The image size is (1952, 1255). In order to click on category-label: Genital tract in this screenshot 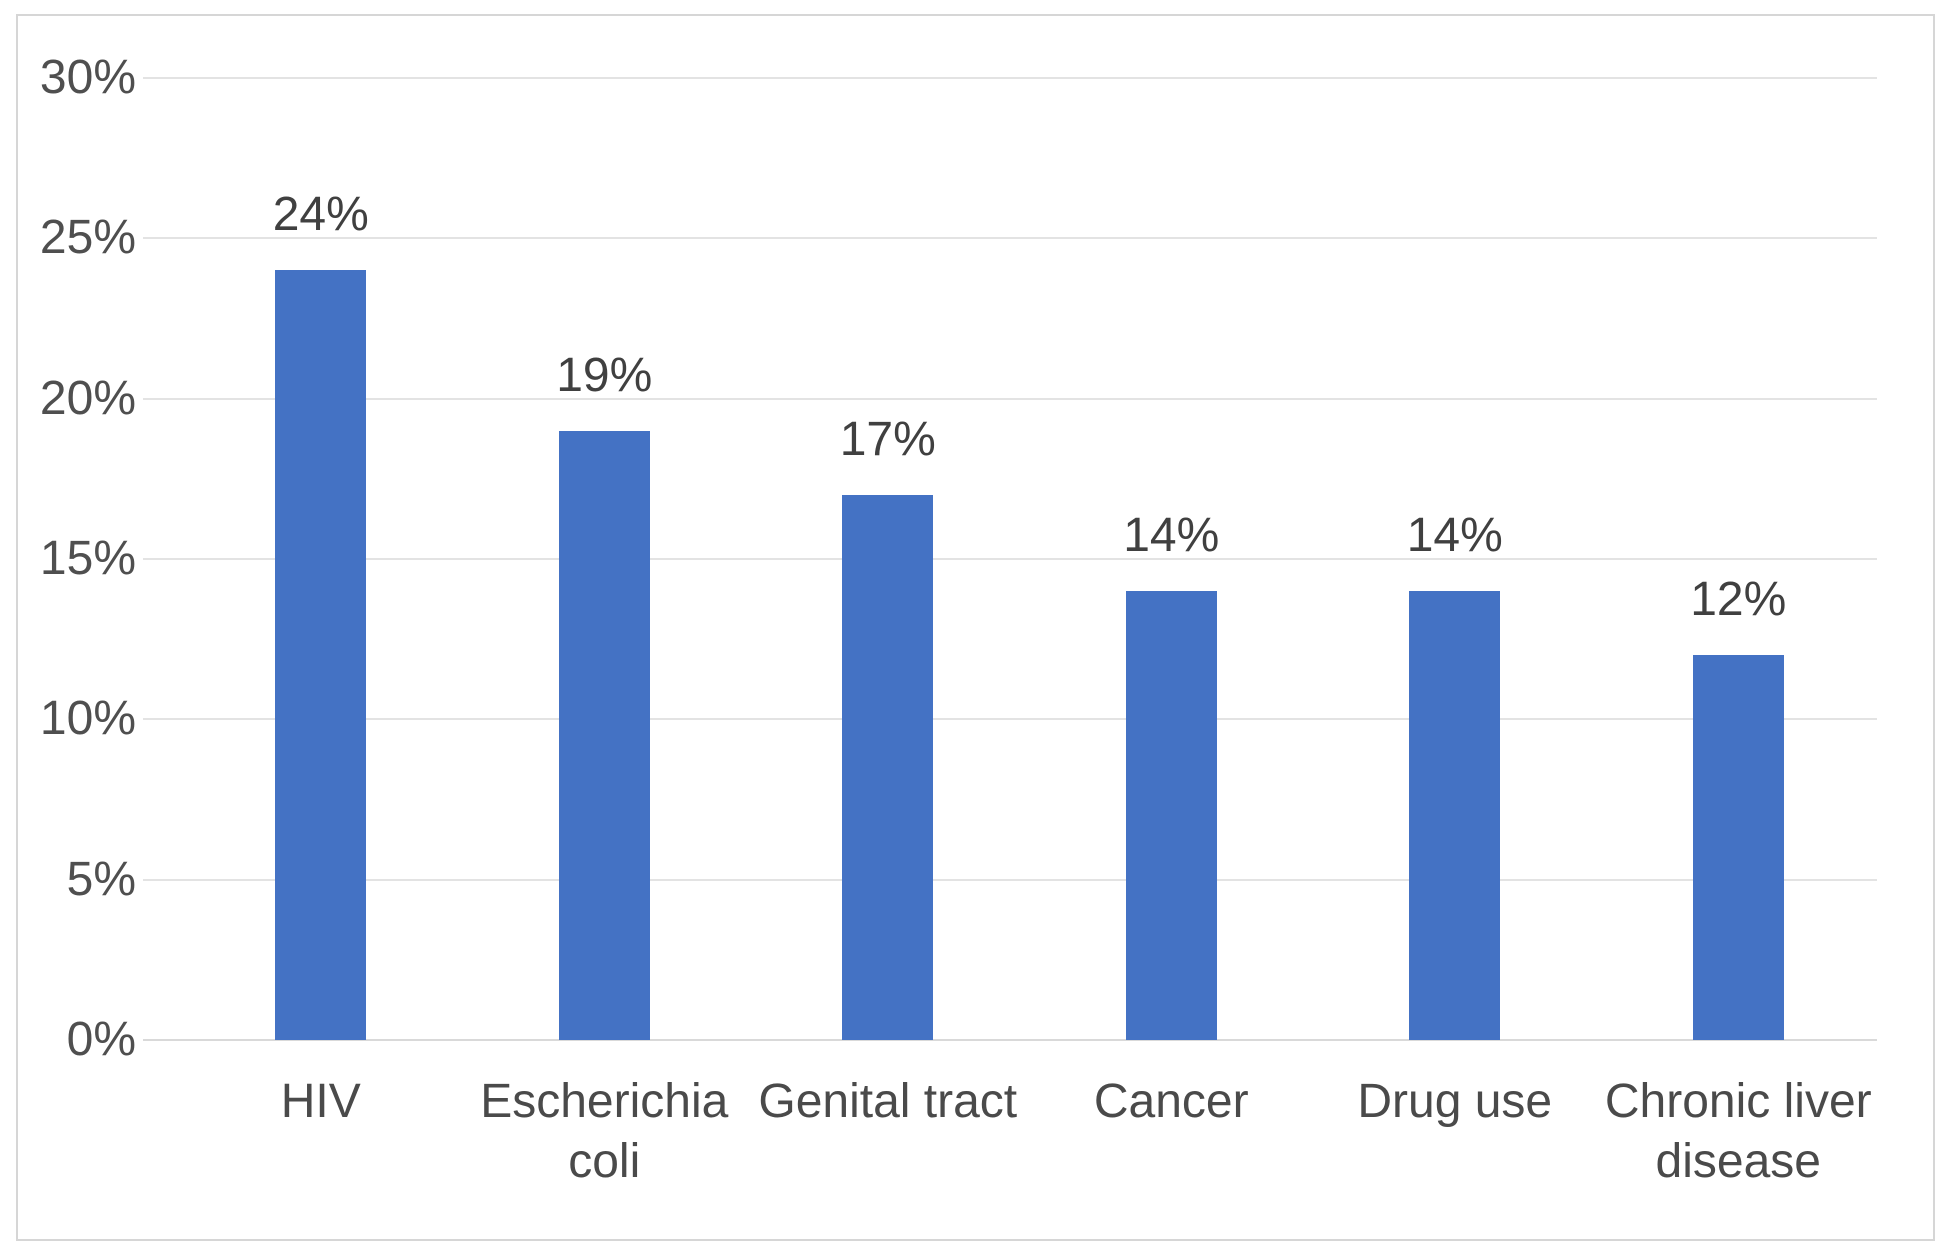, I will do `click(888, 1101)`.